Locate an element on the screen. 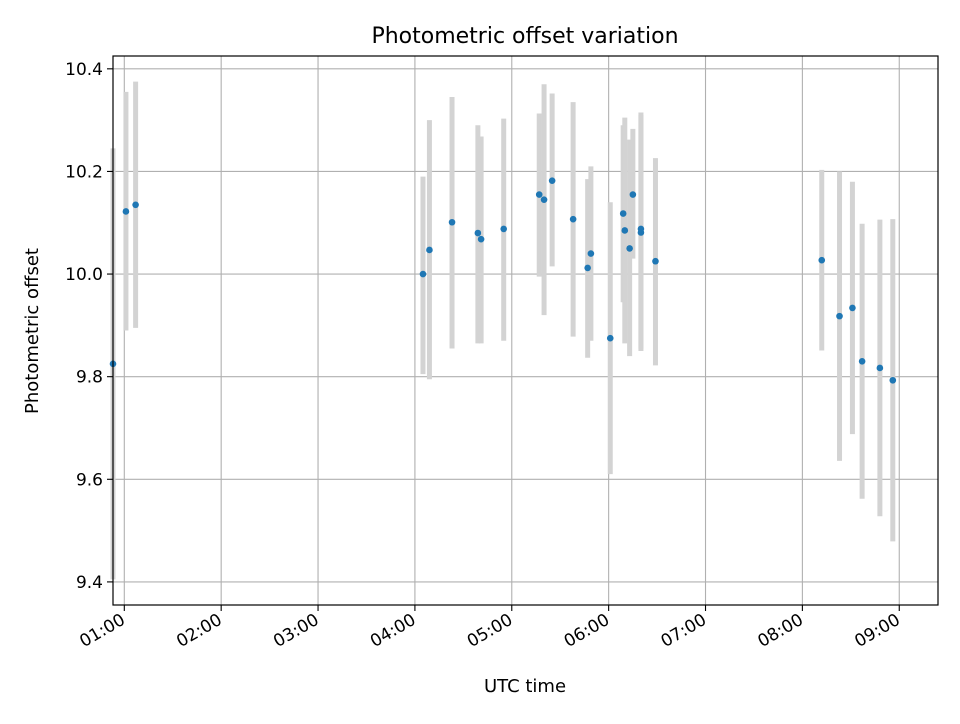  x-tick-label: 06:00 is located at coordinates (587, 631).